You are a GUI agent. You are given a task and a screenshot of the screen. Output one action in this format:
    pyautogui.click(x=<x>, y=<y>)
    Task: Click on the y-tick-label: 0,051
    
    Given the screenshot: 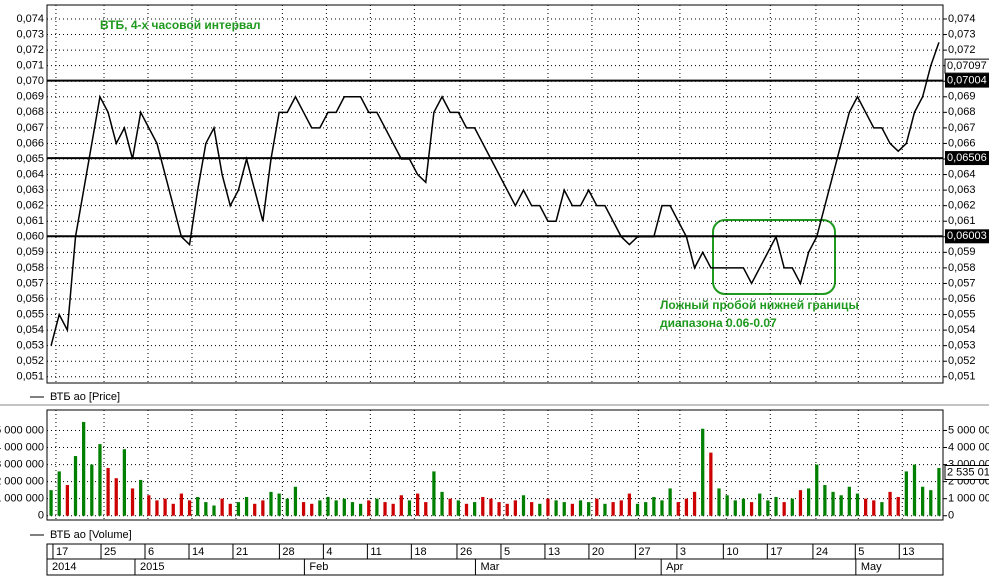 What is the action you would take?
    pyautogui.click(x=962, y=377)
    